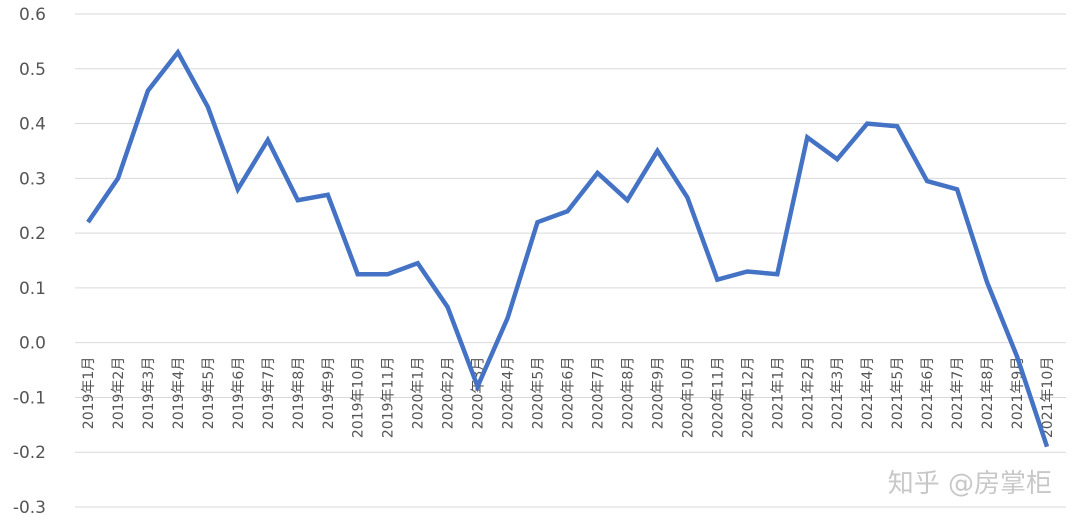  I want to click on watermark-text: 知乎 @房掌柜, so click(970, 484).